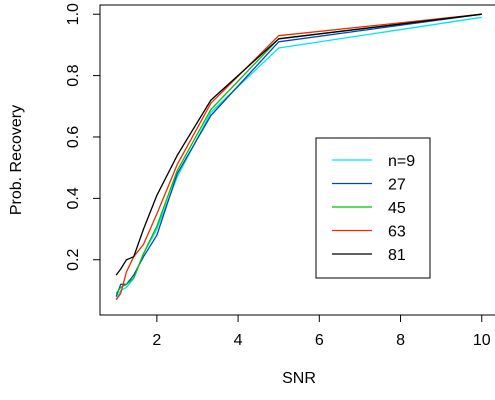  I want to click on x-tick-label: 10, so click(482, 340).